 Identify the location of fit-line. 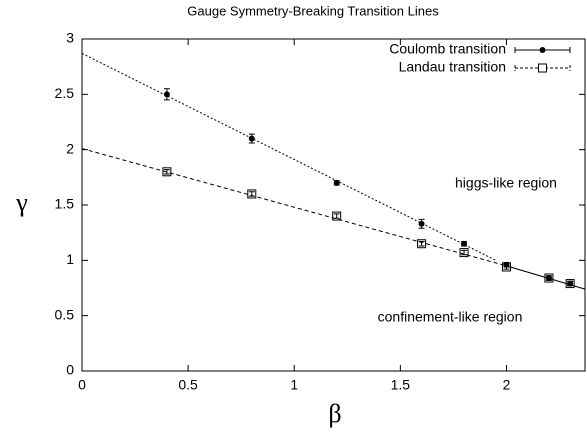
(546, 277).